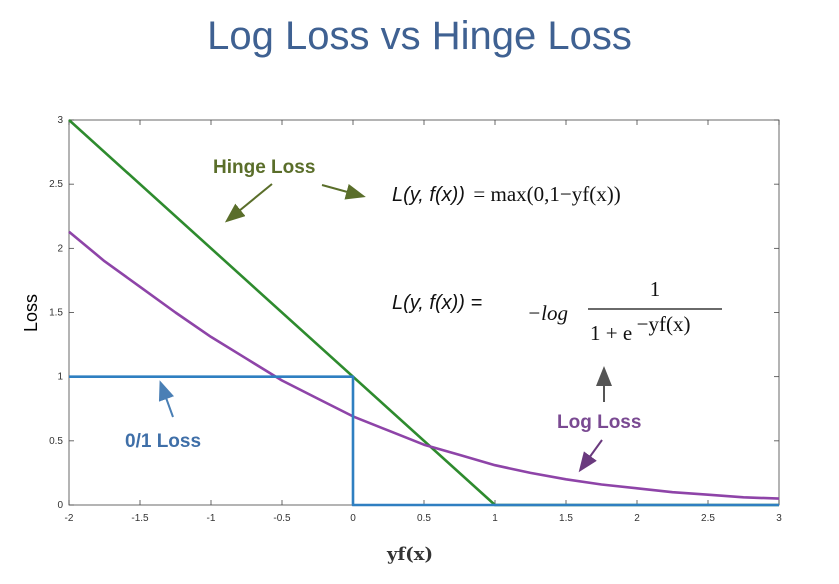 The height and width of the screenshot is (584, 839). What do you see at coordinates (163, 441) in the screenshot?
I see `zero-one-loss-label: 0/1 Loss` at bounding box center [163, 441].